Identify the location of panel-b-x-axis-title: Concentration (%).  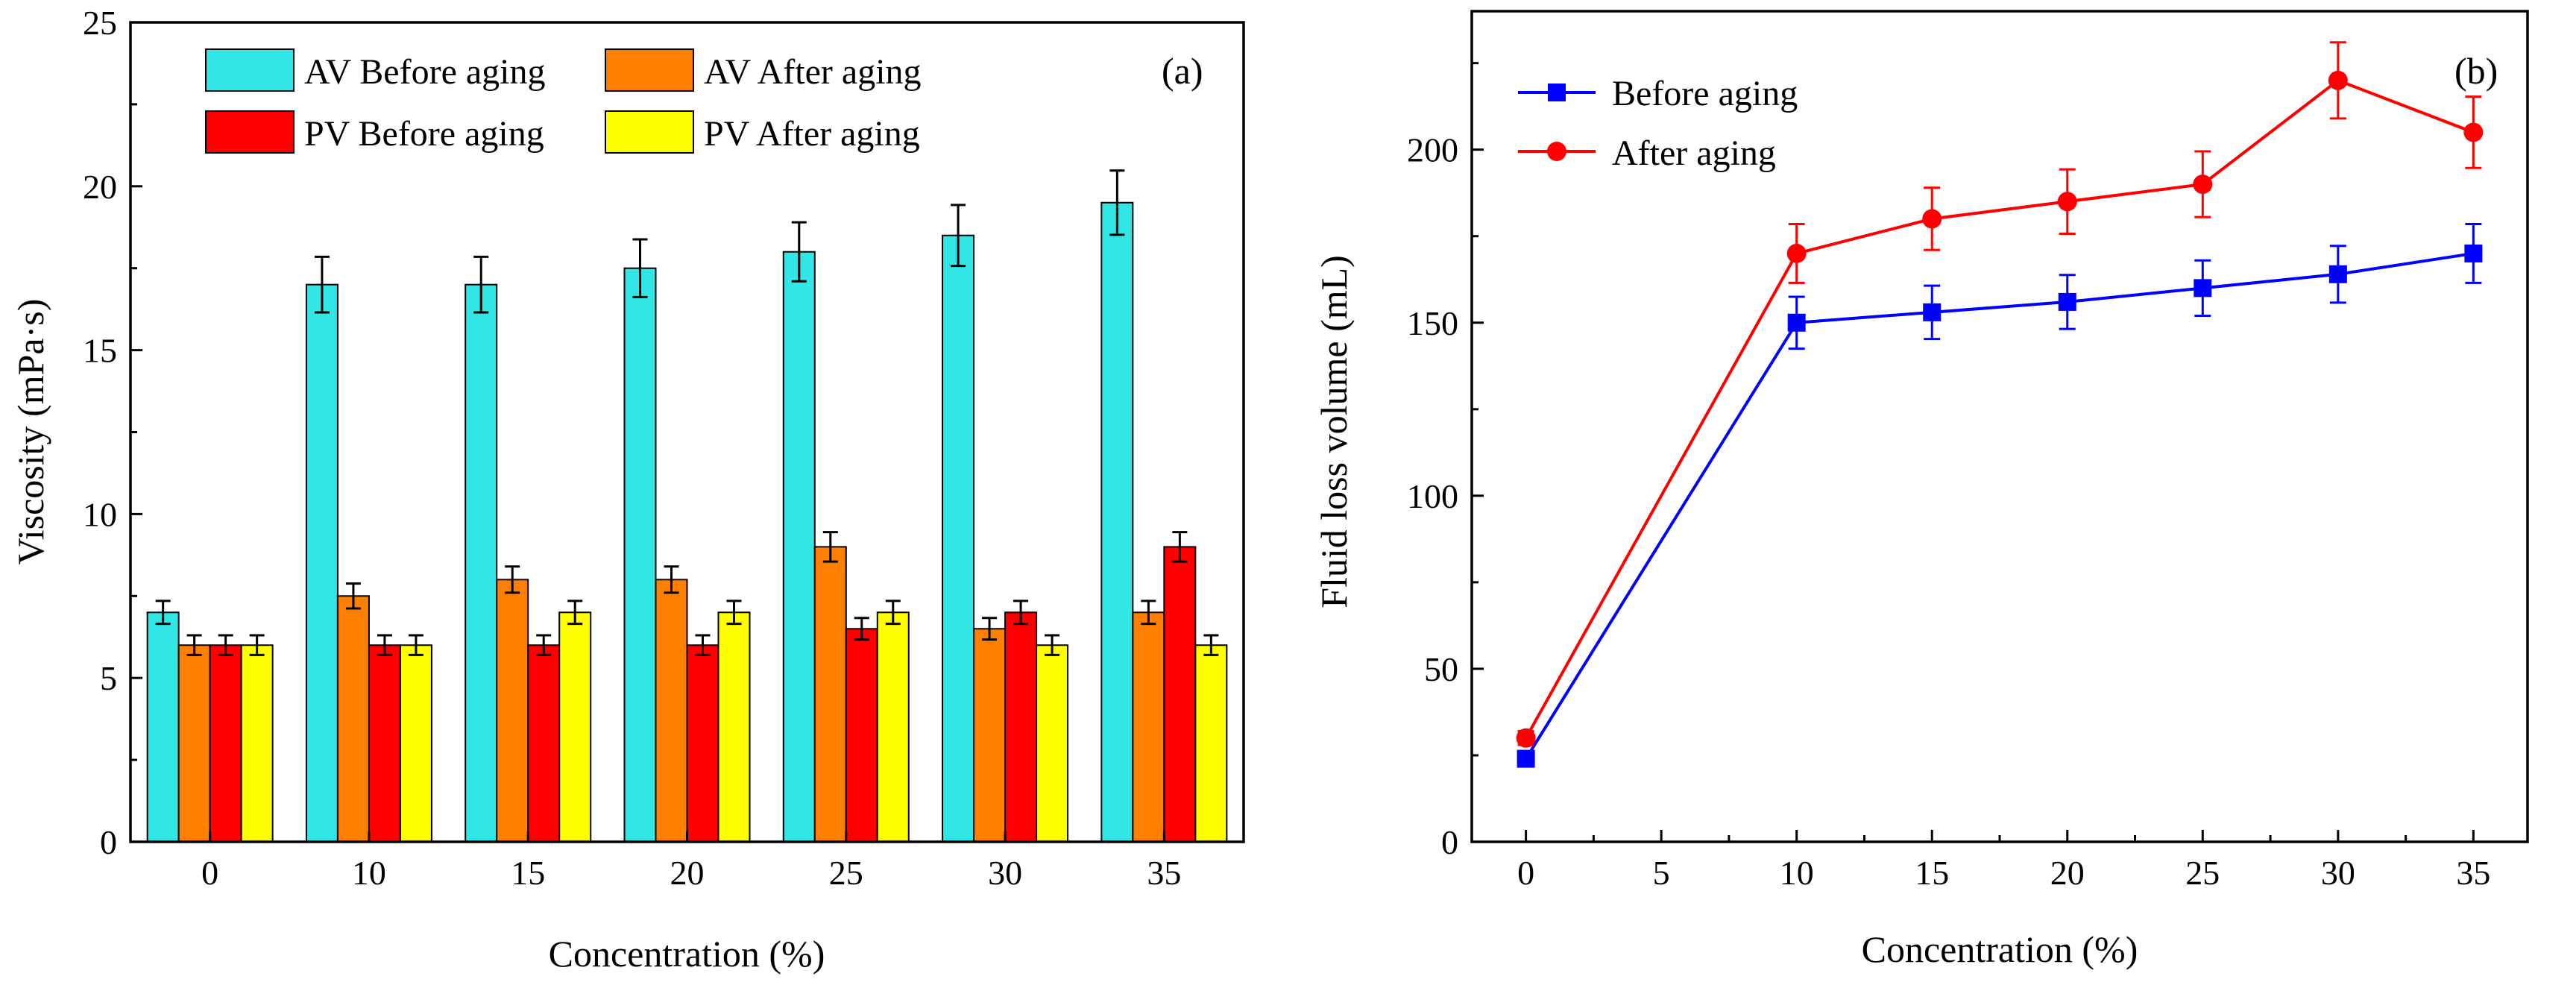
(2000, 949).